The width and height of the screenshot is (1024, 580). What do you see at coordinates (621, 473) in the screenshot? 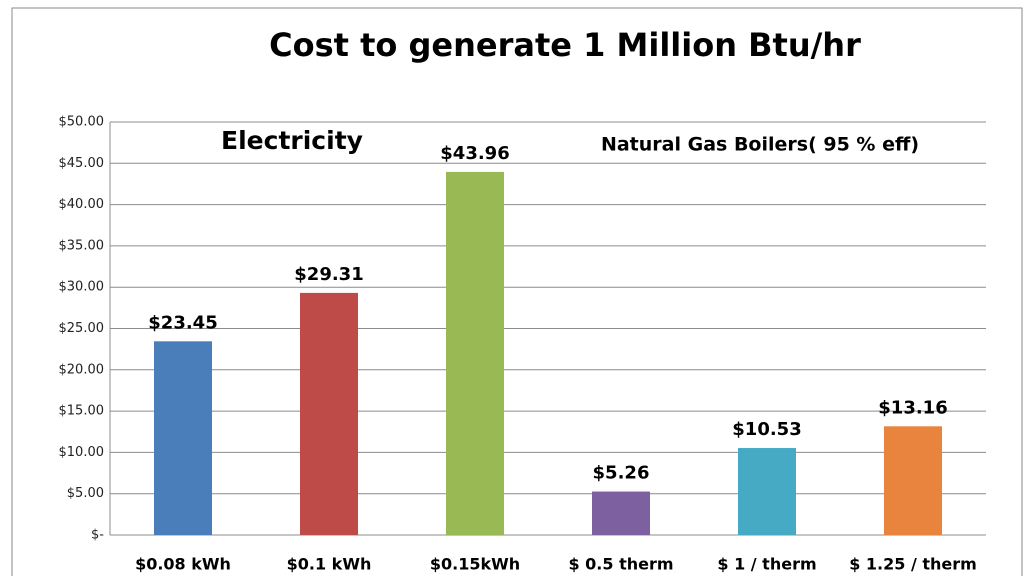
I see `value-label: $5.26` at bounding box center [621, 473].